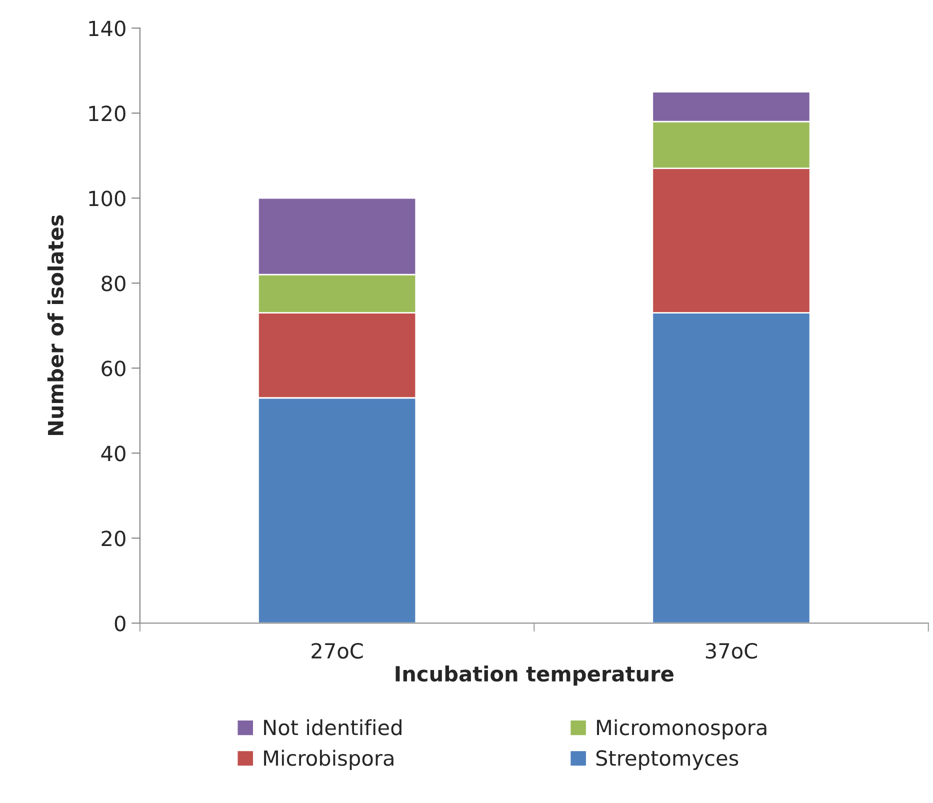 The image size is (933, 803). What do you see at coordinates (333, 727) in the screenshot?
I see `legend-label: Not identified` at bounding box center [333, 727].